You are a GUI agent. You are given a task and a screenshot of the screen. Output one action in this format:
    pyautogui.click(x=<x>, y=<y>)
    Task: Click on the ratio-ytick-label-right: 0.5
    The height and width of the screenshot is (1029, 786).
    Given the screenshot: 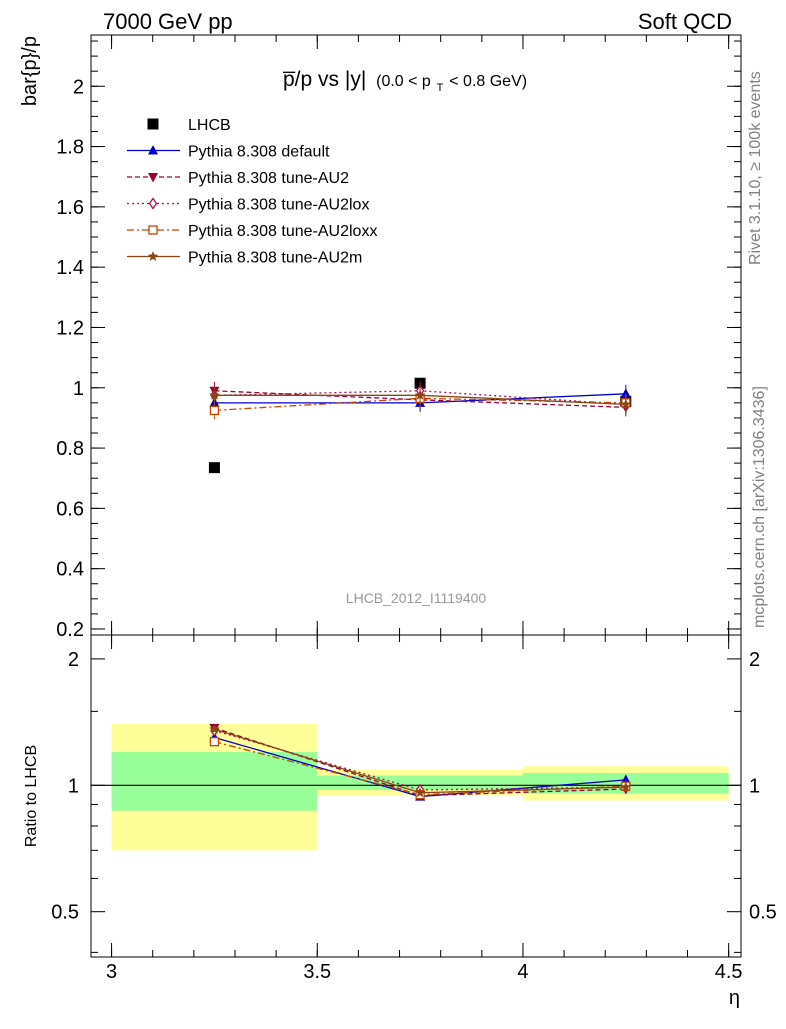 What is the action you would take?
    pyautogui.click(x=763, y=913)
    